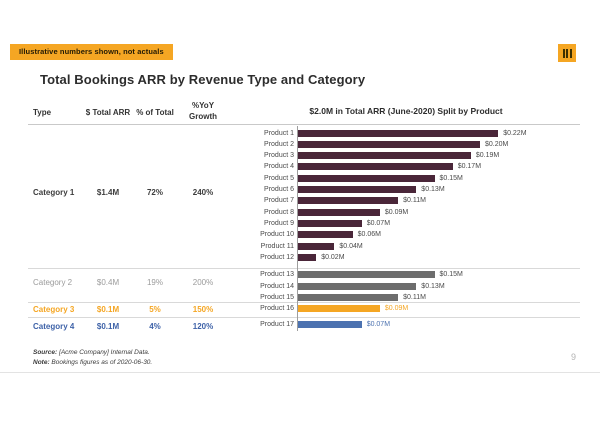  What do you see at coordinates (155, 309) in the screenshot?
I see `table-cell-pct_of_total: 5%` at bounding box center [155, 309].